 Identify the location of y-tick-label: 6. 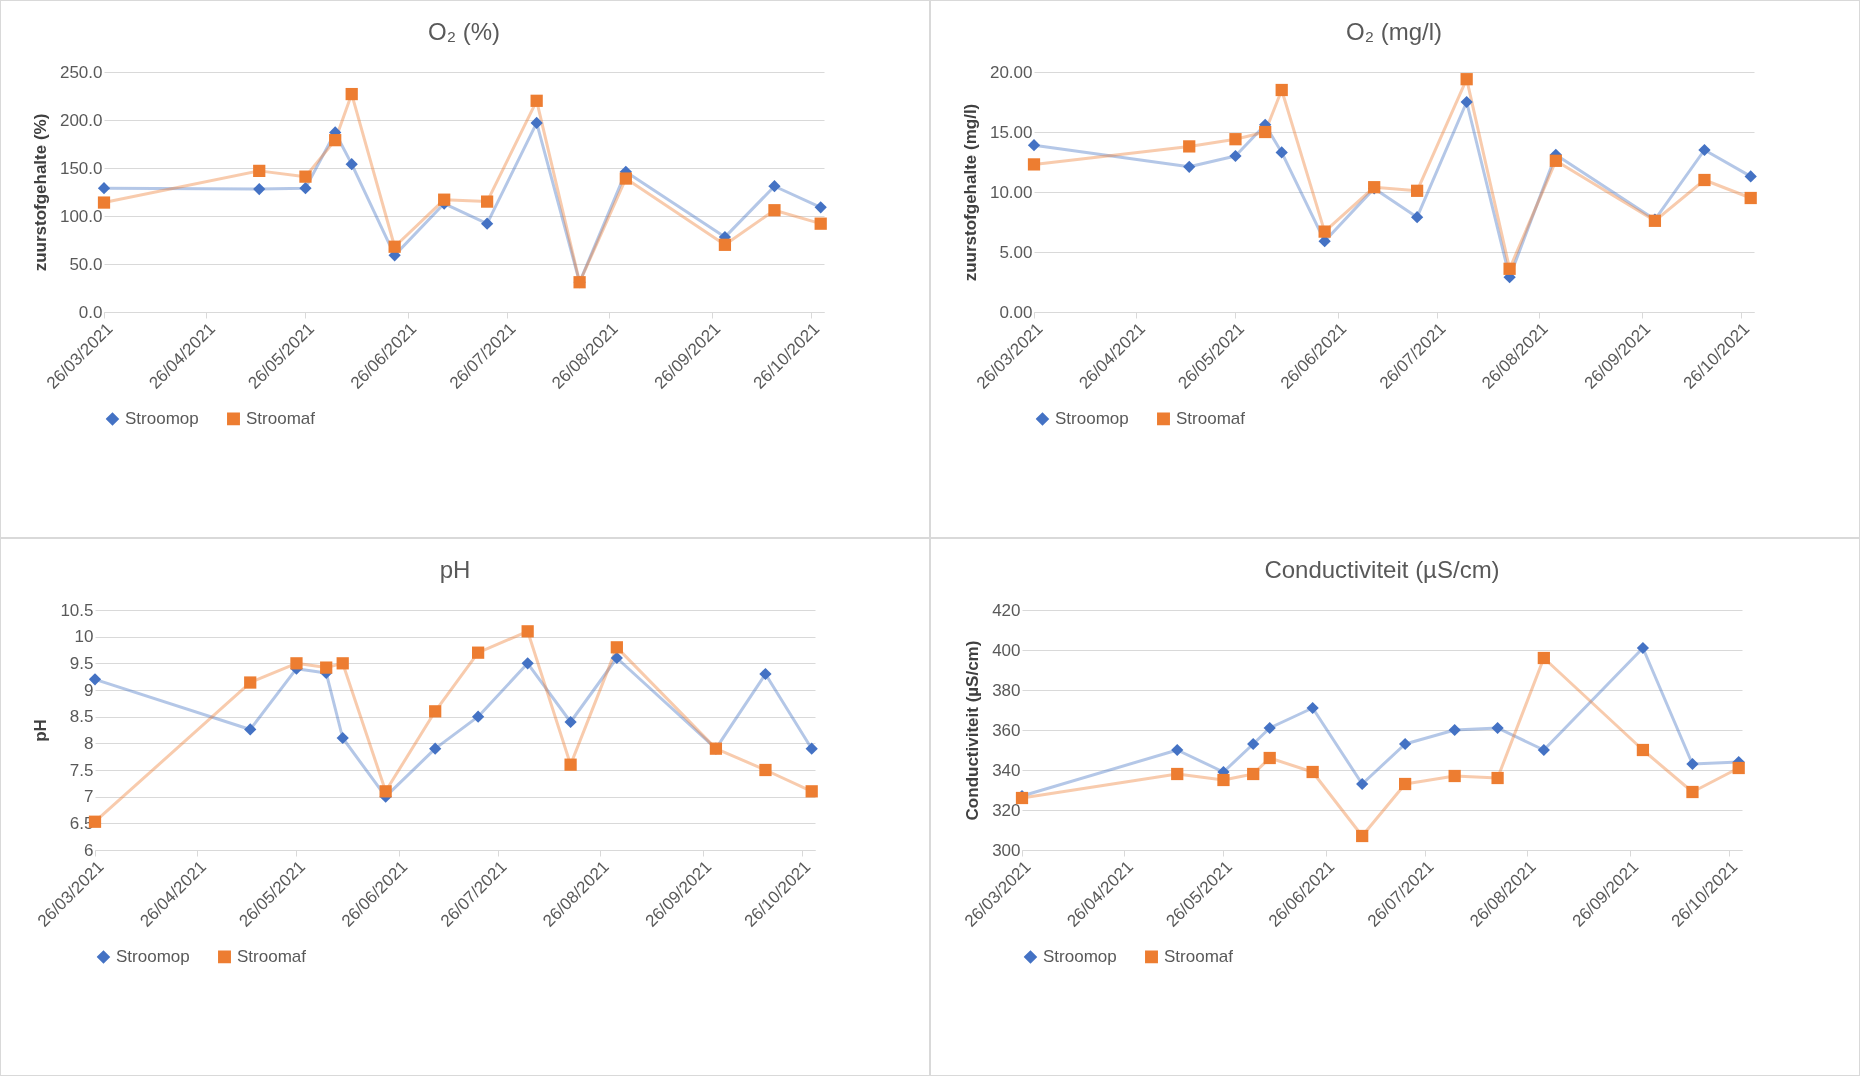
(89, 850).